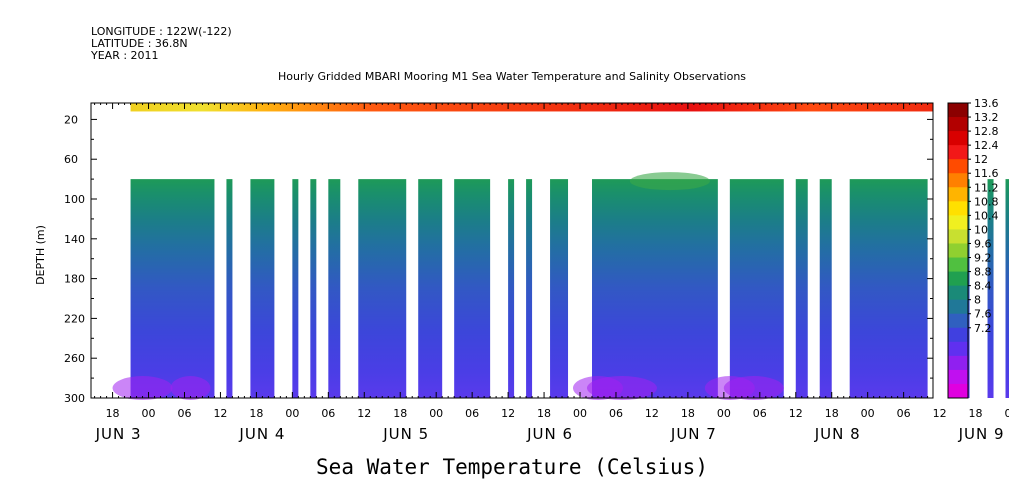  What do you see at coordinates (983, 314) in the screenshot?
I see `colorbar-label: 7.6` at bounding box center [983, 314].